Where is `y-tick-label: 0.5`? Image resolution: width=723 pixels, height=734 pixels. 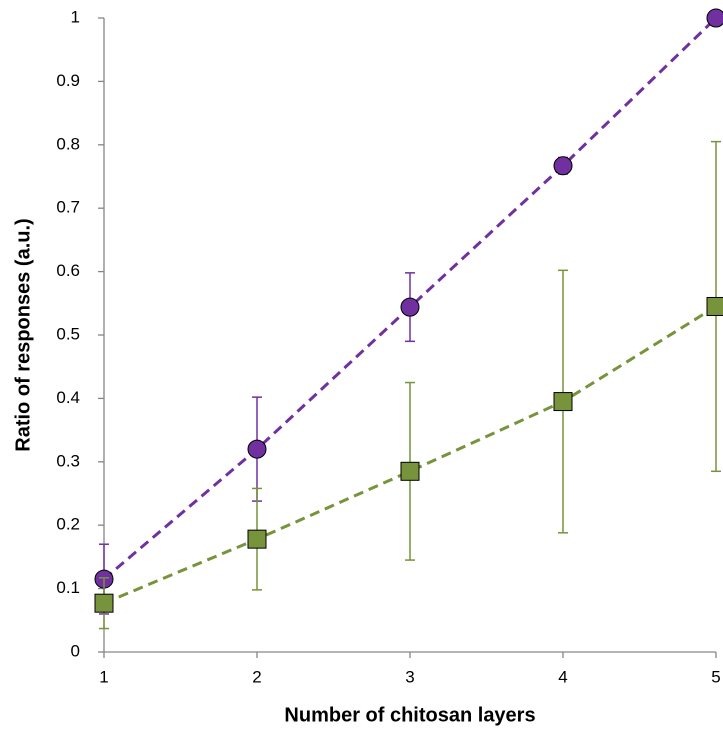 y-tick-label: 0.5 is located at coordinates (68, 333).